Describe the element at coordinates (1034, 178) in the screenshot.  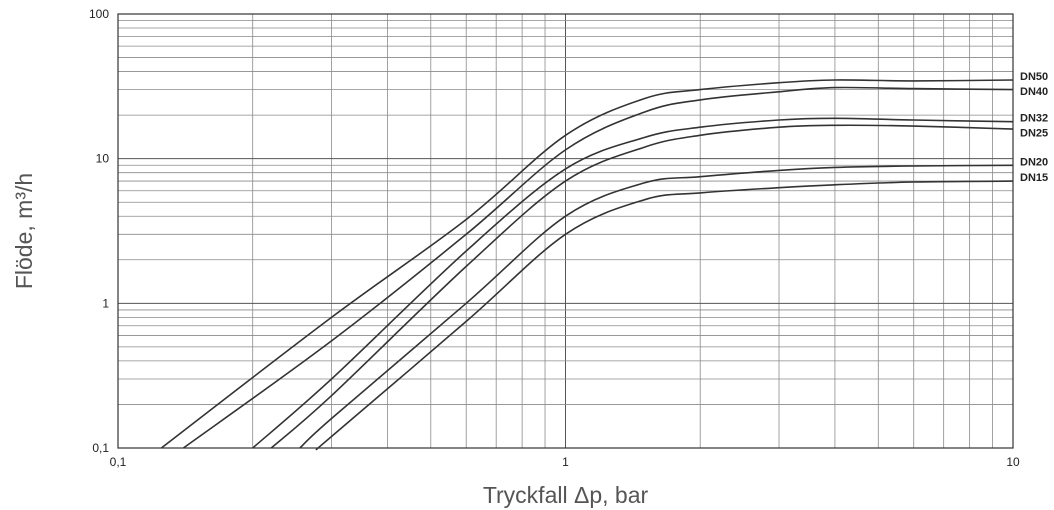
I see `series-label-dn15: DN15` at that location.